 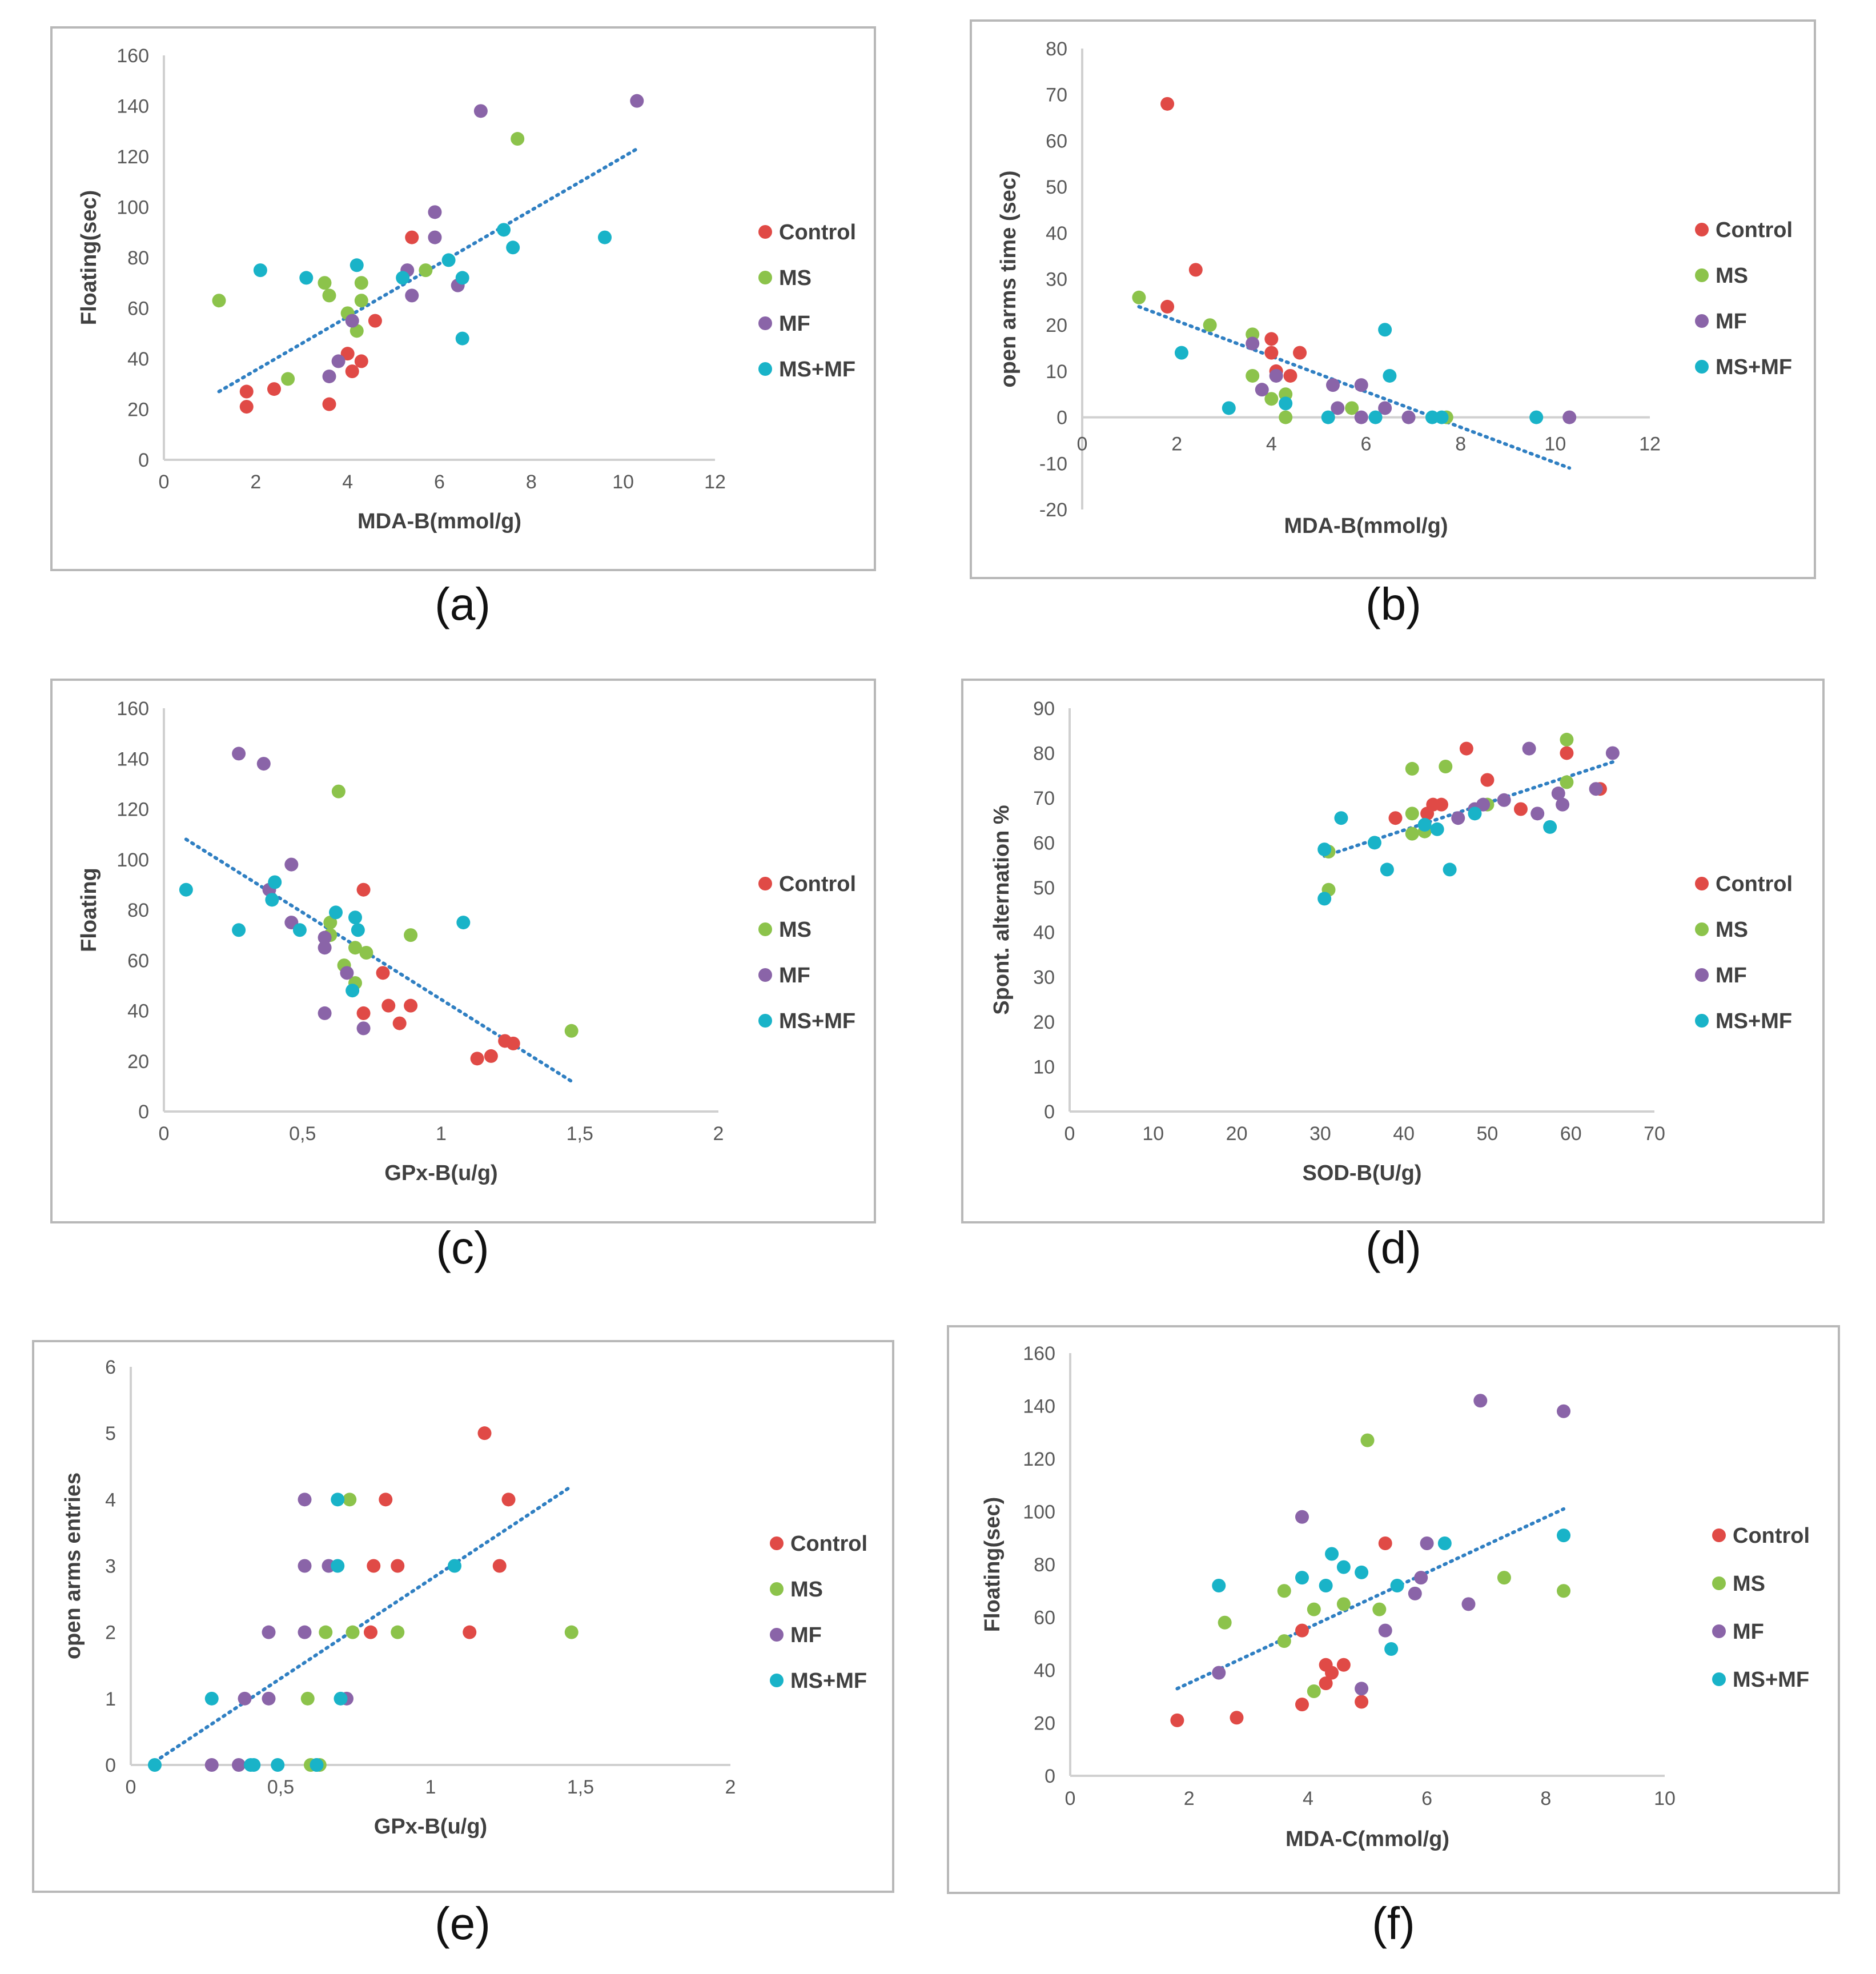 What do you see at coordinates (110, 1699) in the screenshot?
I see `y-tick-label: 1` at bounding box center [110, 1699].